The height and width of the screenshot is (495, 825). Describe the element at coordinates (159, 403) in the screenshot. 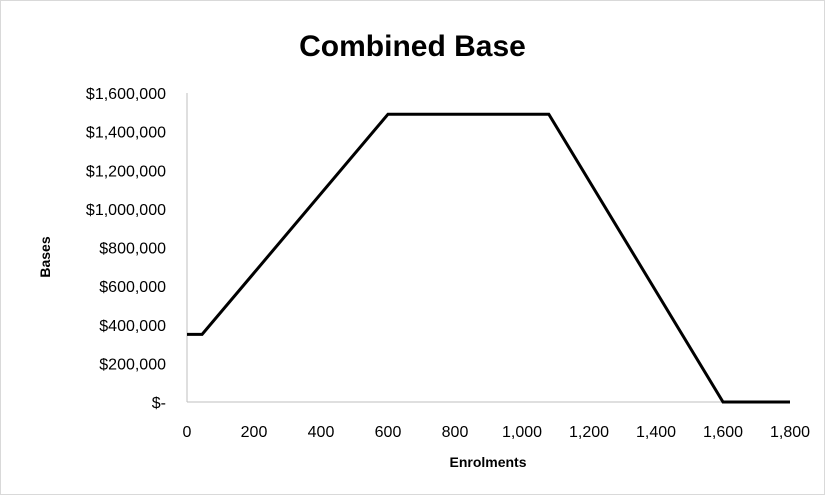

I see `y-tick-label: $-` at that location.